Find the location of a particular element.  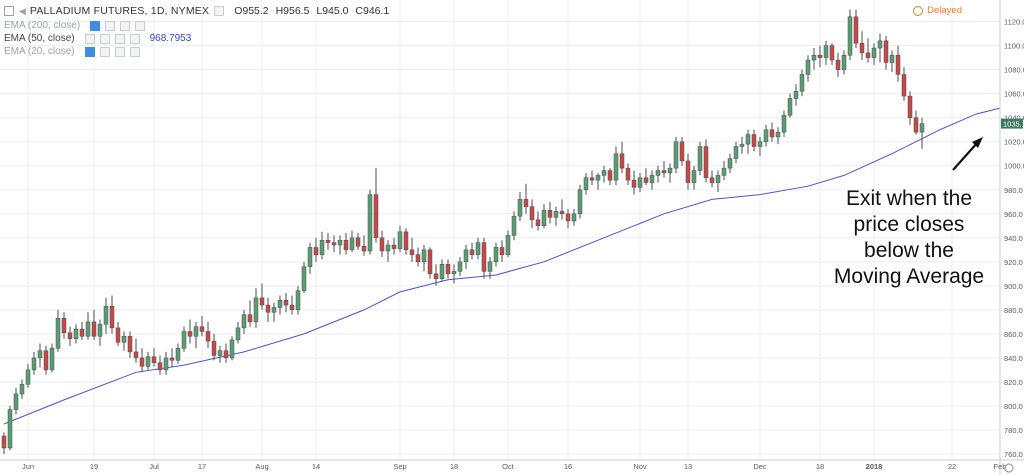

annotation-arrow-head is located at coordinates (977, 142).